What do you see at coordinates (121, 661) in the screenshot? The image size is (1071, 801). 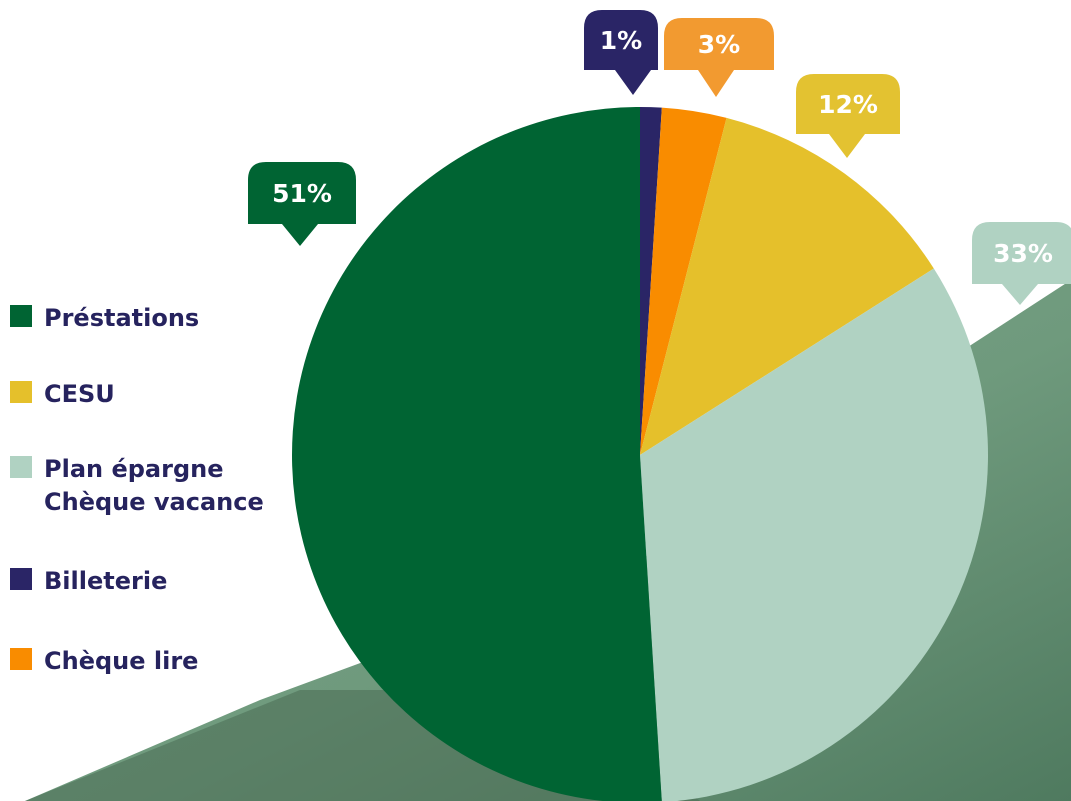 I see `legend-label: Chèque lire` at bounding box center [121, 661].